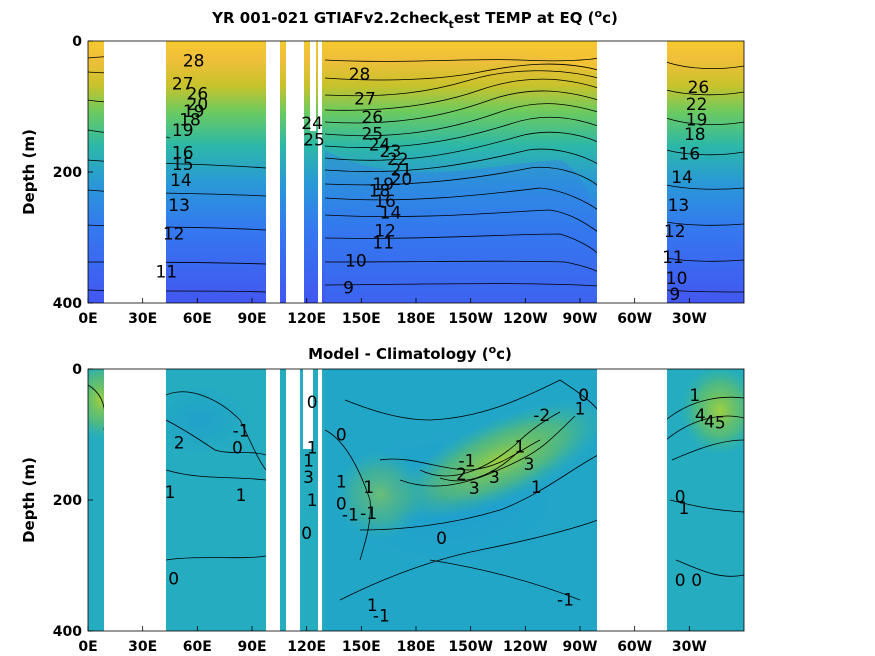  What do you see at coordinates (361, 319) in the screenshot?
I see `top-x-tick-label: 150E` at bounding box center [361, 319].